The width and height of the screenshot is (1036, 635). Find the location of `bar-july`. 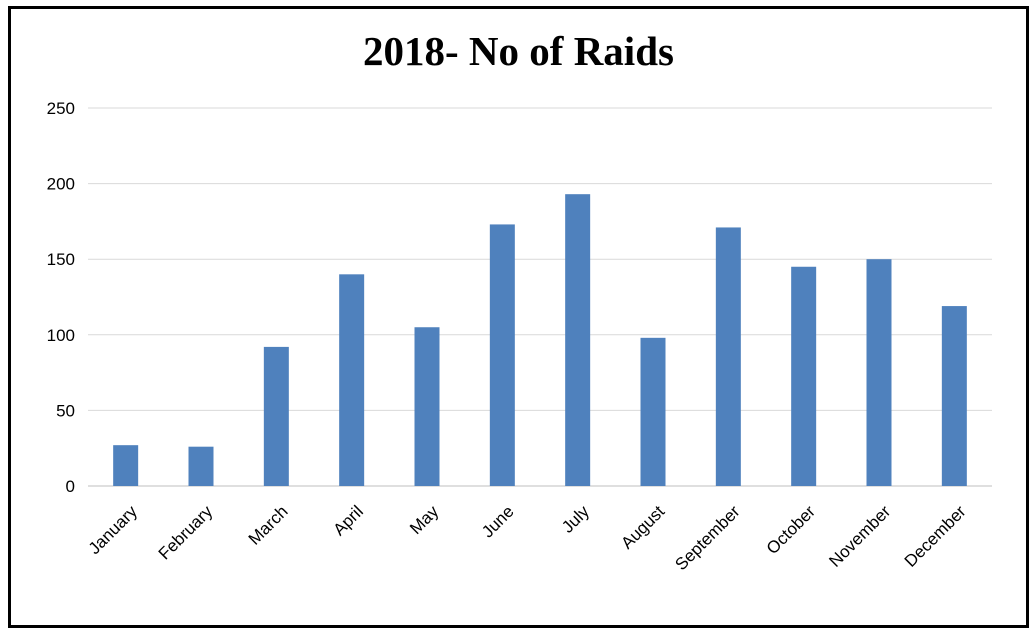

bar-july is located at coordinates (578, 340).